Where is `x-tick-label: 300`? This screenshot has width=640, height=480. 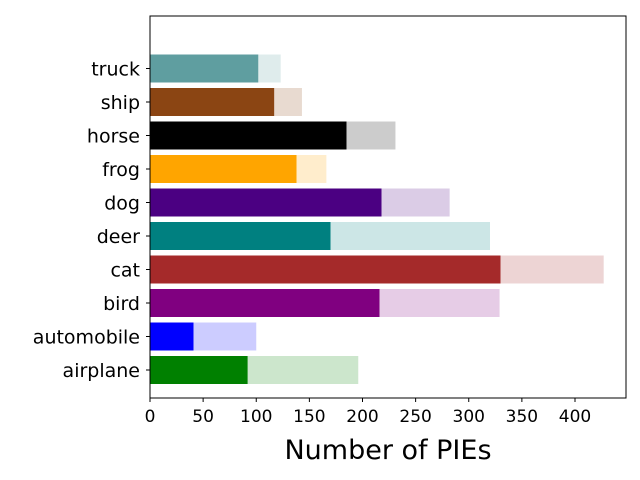 x-tick-label: 300 is located at coordinates (469, 417).